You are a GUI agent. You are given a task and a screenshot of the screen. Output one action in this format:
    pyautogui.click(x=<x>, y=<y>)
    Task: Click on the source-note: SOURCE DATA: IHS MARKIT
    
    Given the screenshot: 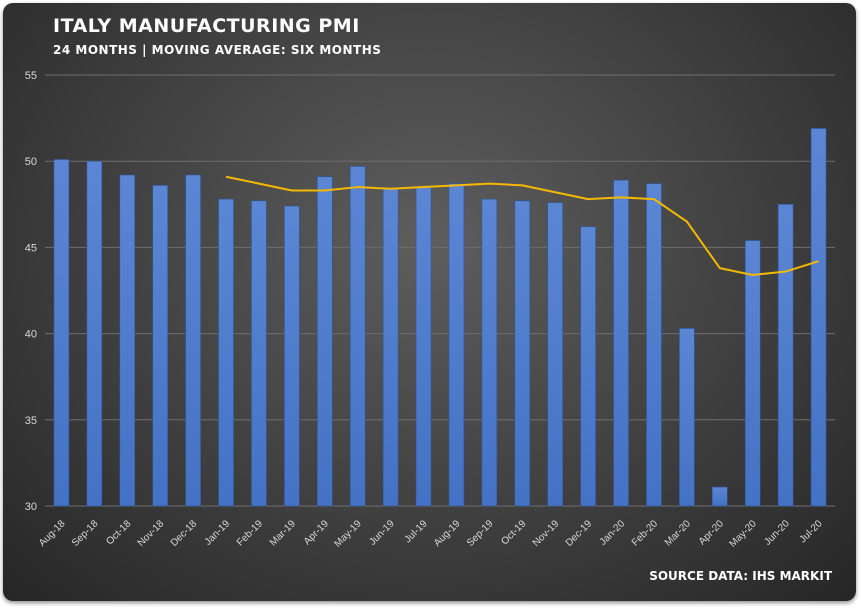 What is the action you would take?
    pyautogui.click(x=740, y=576)
    